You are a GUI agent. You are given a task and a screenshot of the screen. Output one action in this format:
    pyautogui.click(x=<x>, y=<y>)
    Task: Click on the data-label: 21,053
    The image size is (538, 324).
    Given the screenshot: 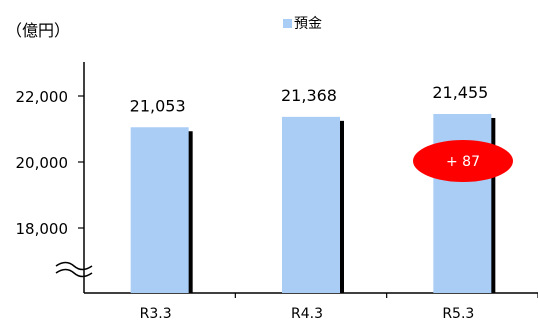 What is the action you would take?
    pyautogui.click(x=158, y=105)
    